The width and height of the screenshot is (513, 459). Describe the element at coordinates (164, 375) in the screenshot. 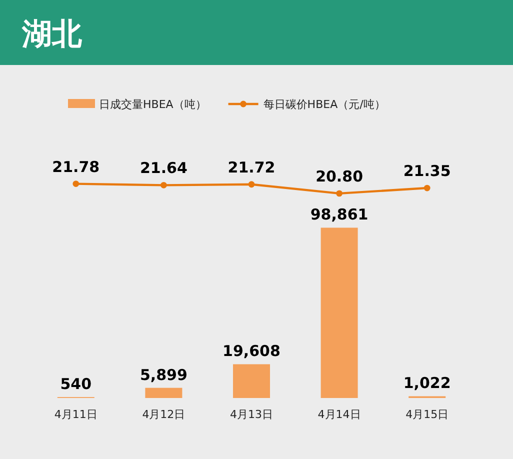

I see `data-label: 5,899` at that location.